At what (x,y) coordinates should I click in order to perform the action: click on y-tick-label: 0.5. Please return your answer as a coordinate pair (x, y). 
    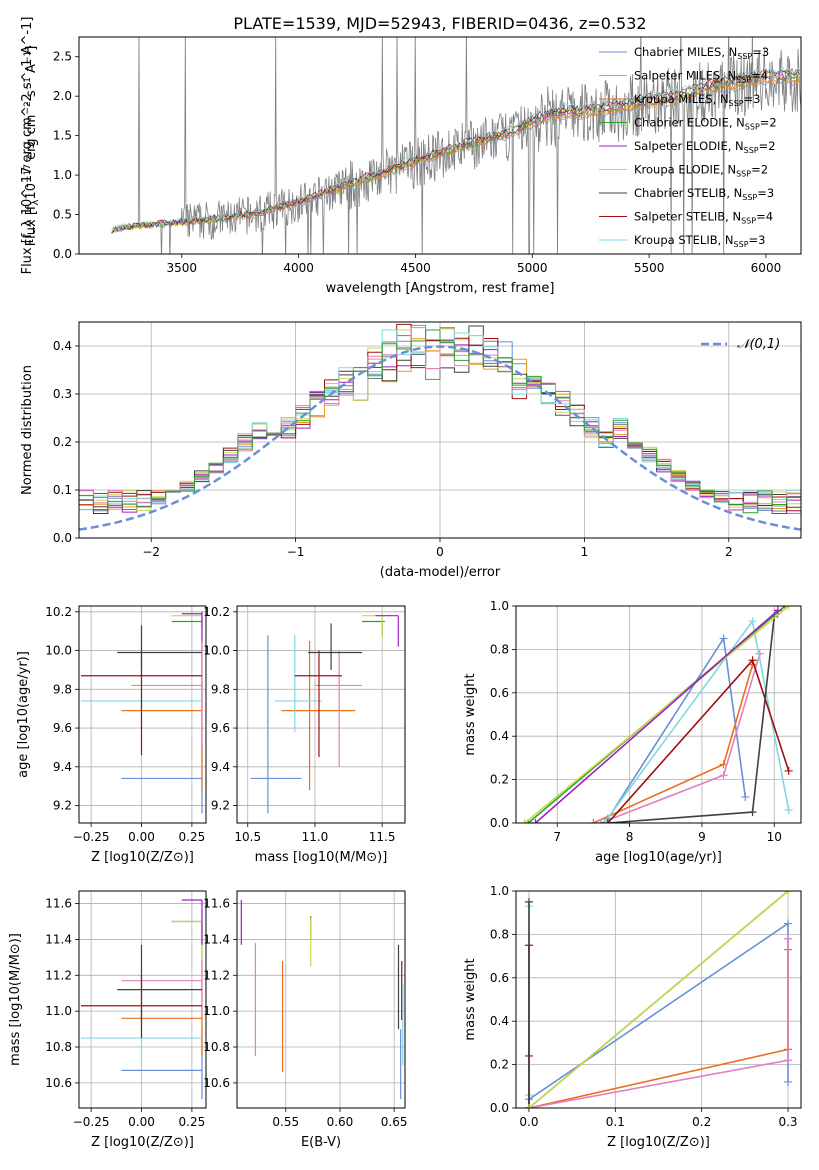
    Looking at the image, I should click on (62, 215).